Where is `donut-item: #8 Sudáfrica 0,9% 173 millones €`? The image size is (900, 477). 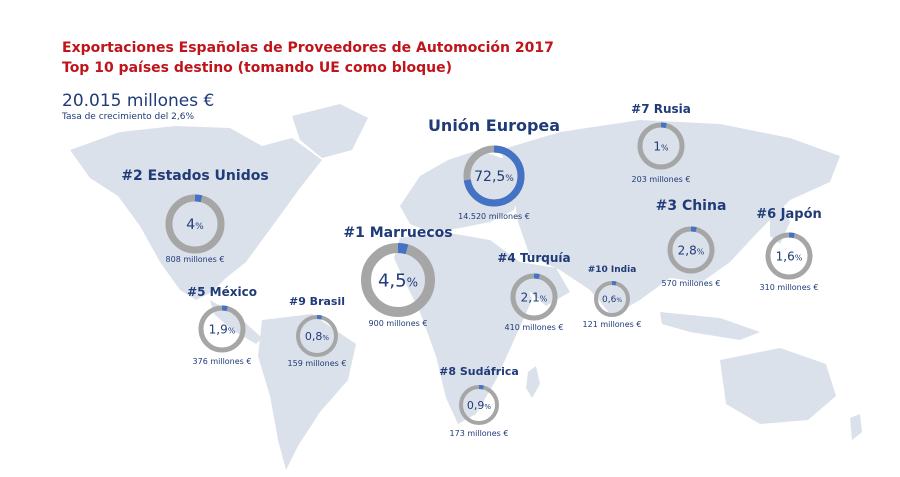 donut-item: #8 Sudáfrica 0,9% 173 millones € is located at coordinates (479, 401).